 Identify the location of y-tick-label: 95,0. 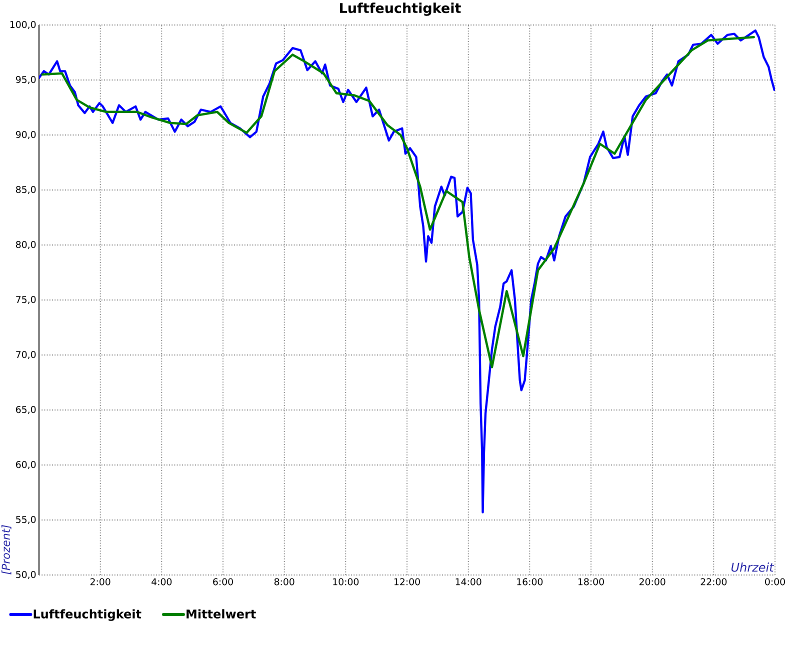
(26, 80).